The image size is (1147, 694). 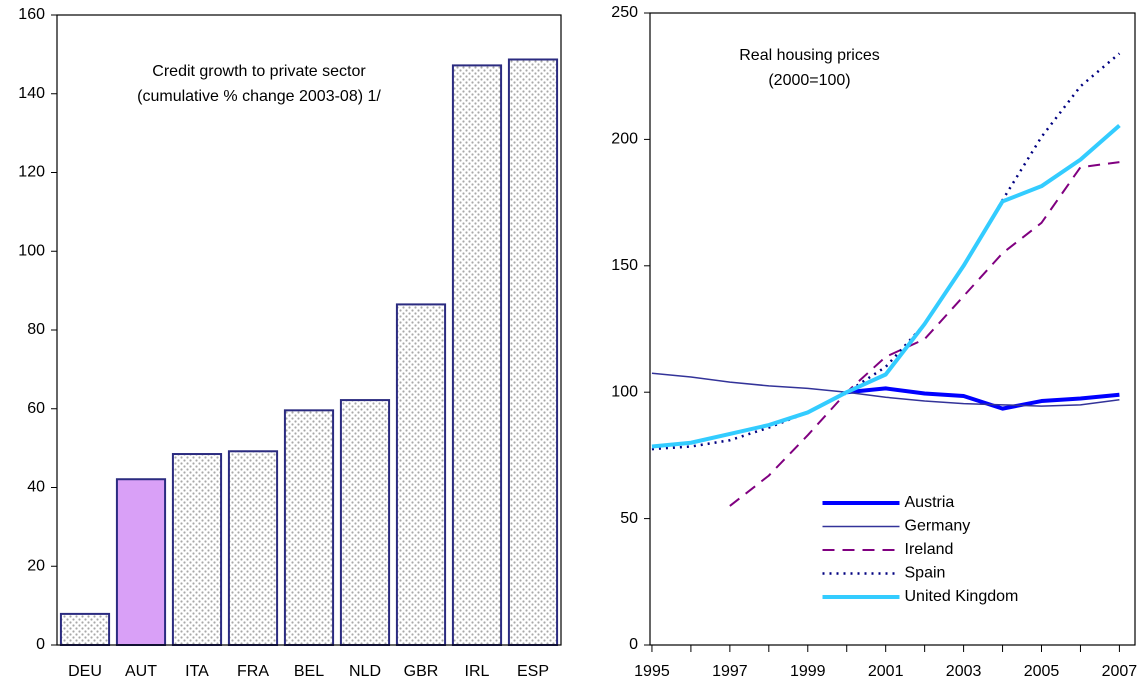 What do you see at coordinates (477, 671) in the screenshot?
I see `x-tick-label: IRL` at bounding box center [477, 671].